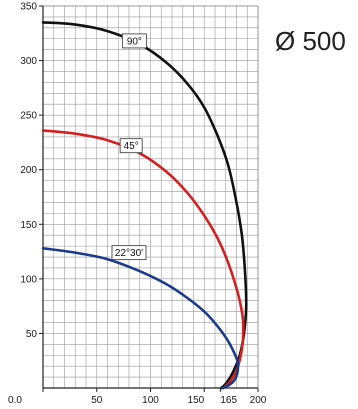 The height and width of the screenshot is (409, 358). I want to click on y-tick-label: 150, so click(28, 225).